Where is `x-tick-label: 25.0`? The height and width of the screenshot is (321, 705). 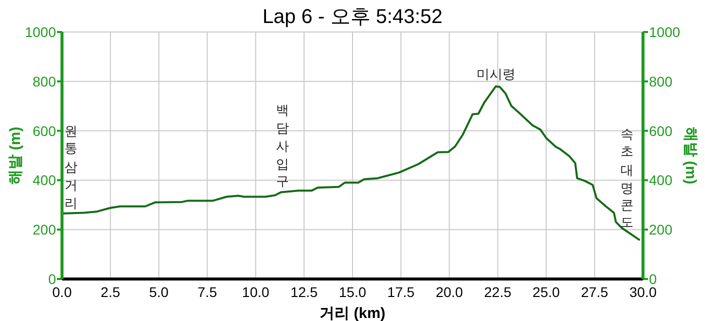
x-tick-label: 25.0 is located at coordinates (546, 292).